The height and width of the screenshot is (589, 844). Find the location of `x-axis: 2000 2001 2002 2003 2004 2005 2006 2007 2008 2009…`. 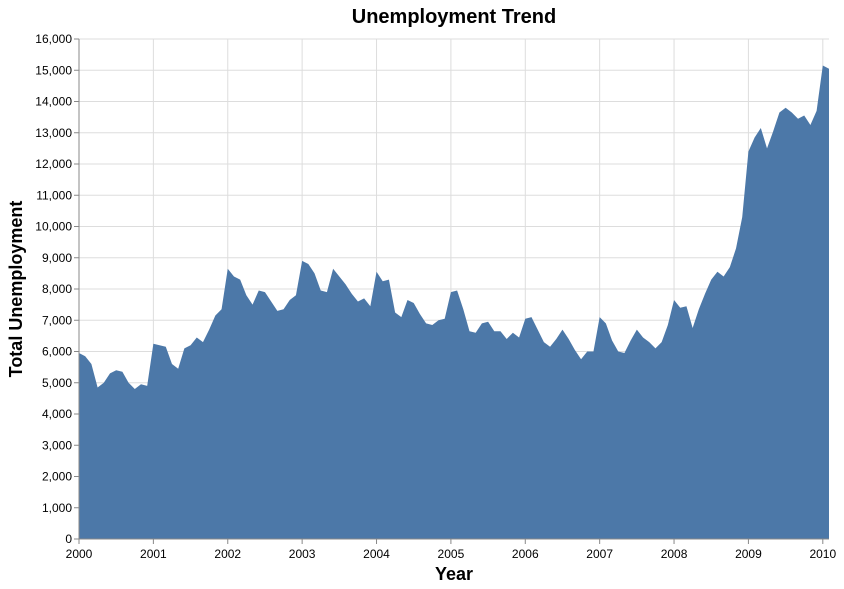

x-axis: 2000 2001 2002 2003 2004 2005 2006 2007 2008 2009… is located at coordinates (451, 549).